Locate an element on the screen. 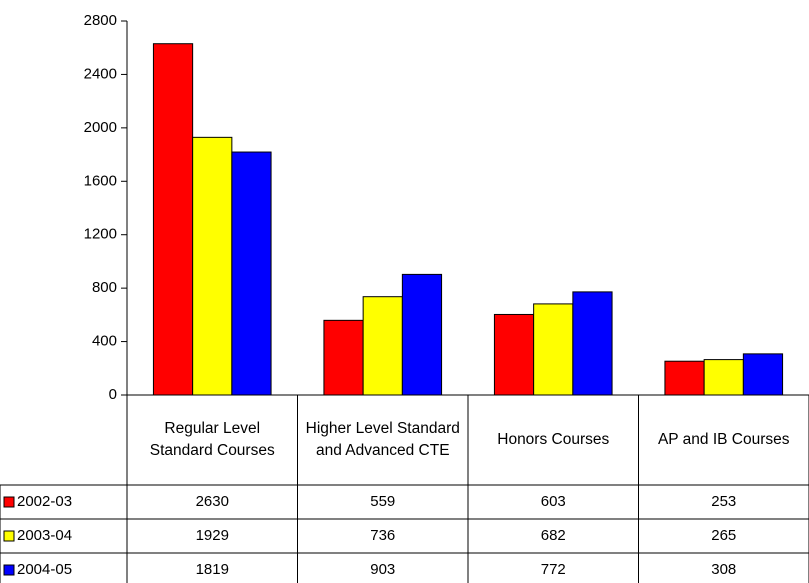  category-label: Higher Level Standard and Advanced CTE is located at coordinates (382, 439).